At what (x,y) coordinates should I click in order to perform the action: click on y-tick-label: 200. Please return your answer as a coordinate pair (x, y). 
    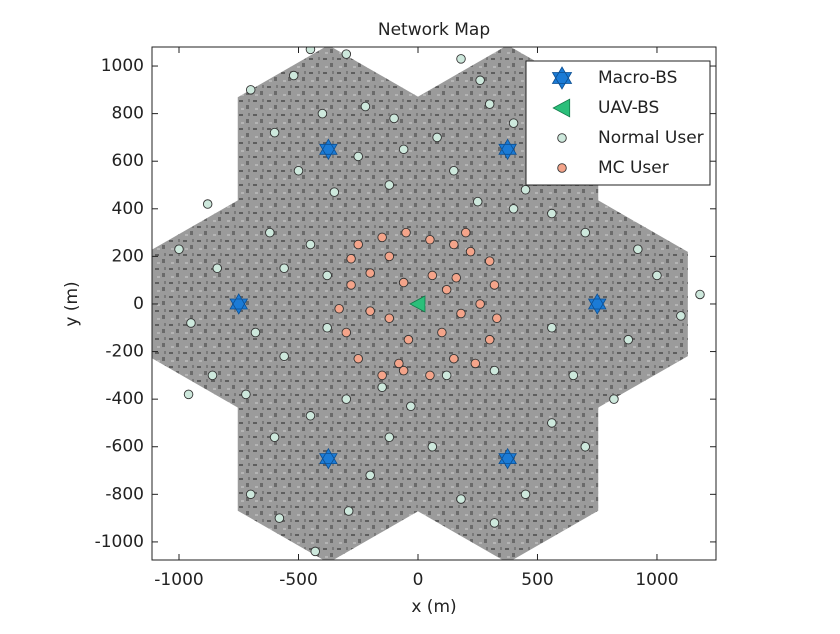
    Looking at the image, I should click on (128, 256).